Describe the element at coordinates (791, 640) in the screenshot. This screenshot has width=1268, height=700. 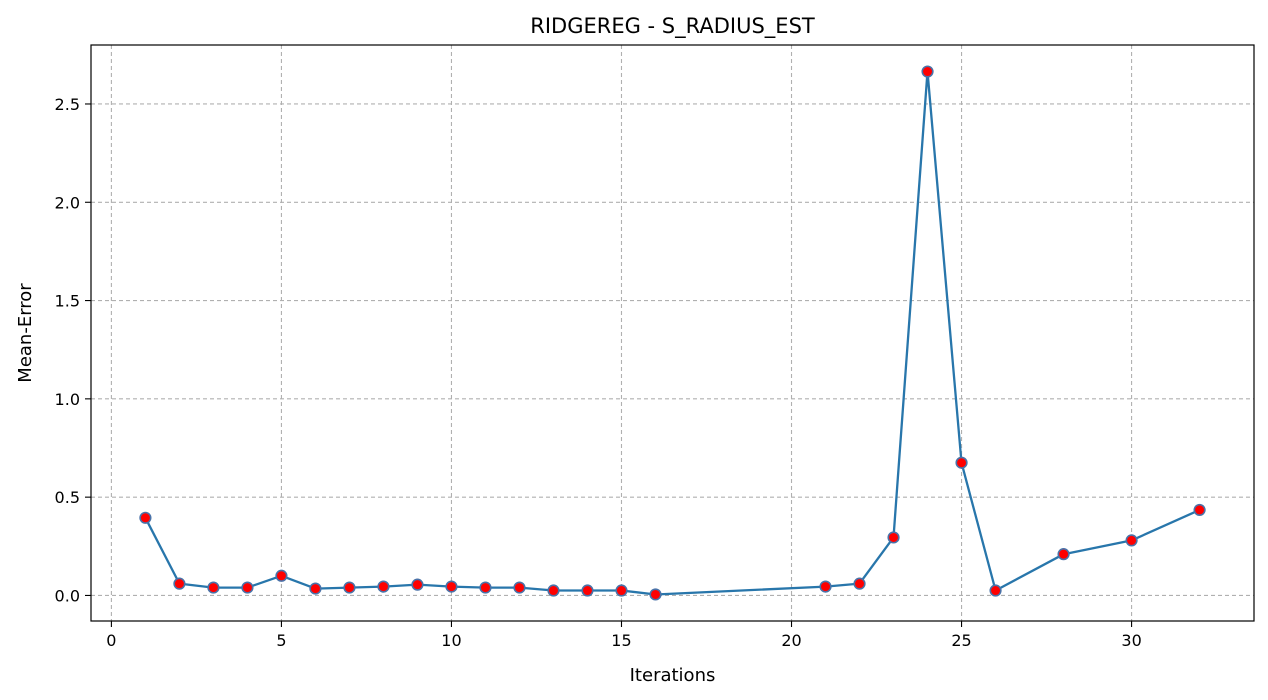
I see `x-tick-label: 20` at that location.